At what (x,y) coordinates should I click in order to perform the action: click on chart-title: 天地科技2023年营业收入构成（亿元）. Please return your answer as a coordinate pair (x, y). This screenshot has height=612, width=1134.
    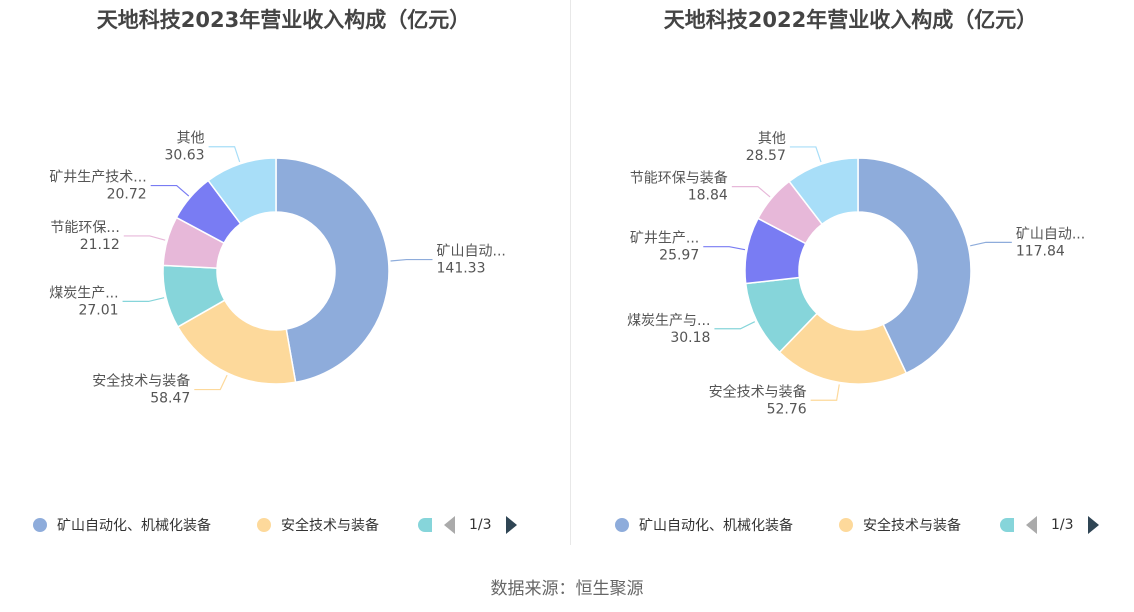
    Looking at the image, I should click on (283, 20).